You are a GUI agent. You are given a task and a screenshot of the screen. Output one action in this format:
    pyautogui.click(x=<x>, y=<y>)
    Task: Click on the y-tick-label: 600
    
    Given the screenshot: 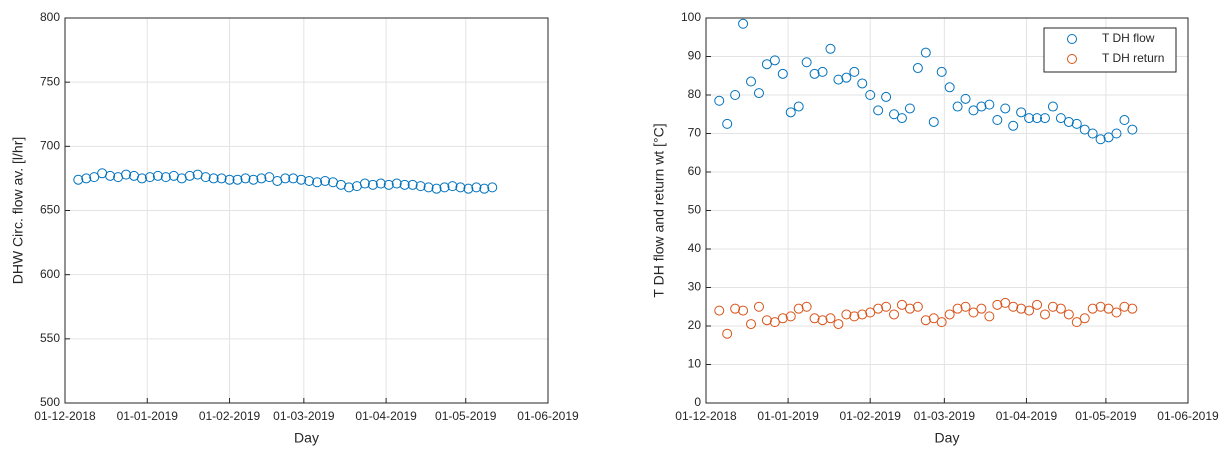 What is the action you would take?
    pyautogui.click(x=50, y=274)
    